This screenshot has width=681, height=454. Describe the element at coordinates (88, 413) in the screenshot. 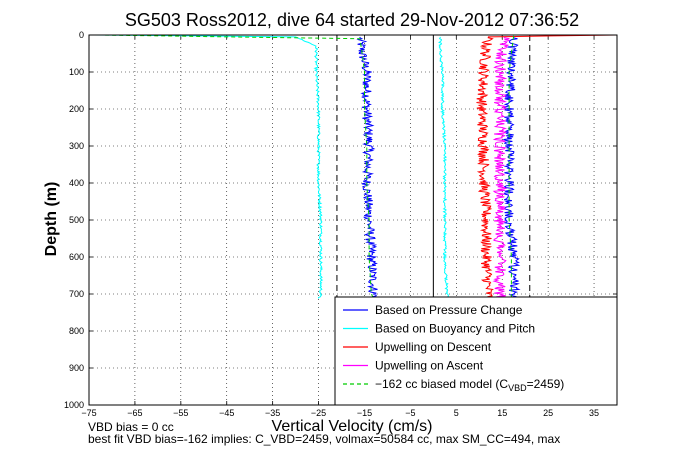

I see `x-tick-label: −75` at that location.